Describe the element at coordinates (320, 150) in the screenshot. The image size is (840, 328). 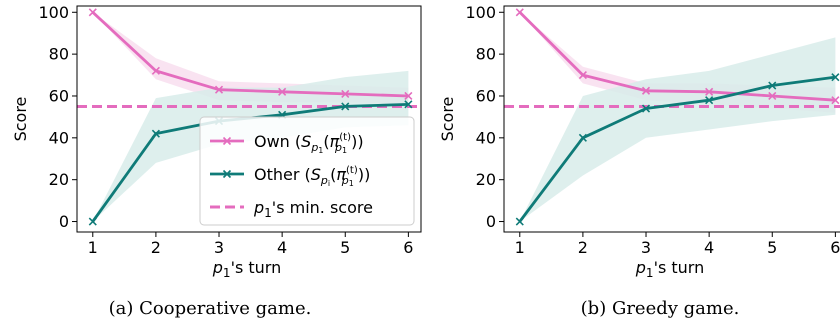
I see `legend-math-subsub: 1` at that location.